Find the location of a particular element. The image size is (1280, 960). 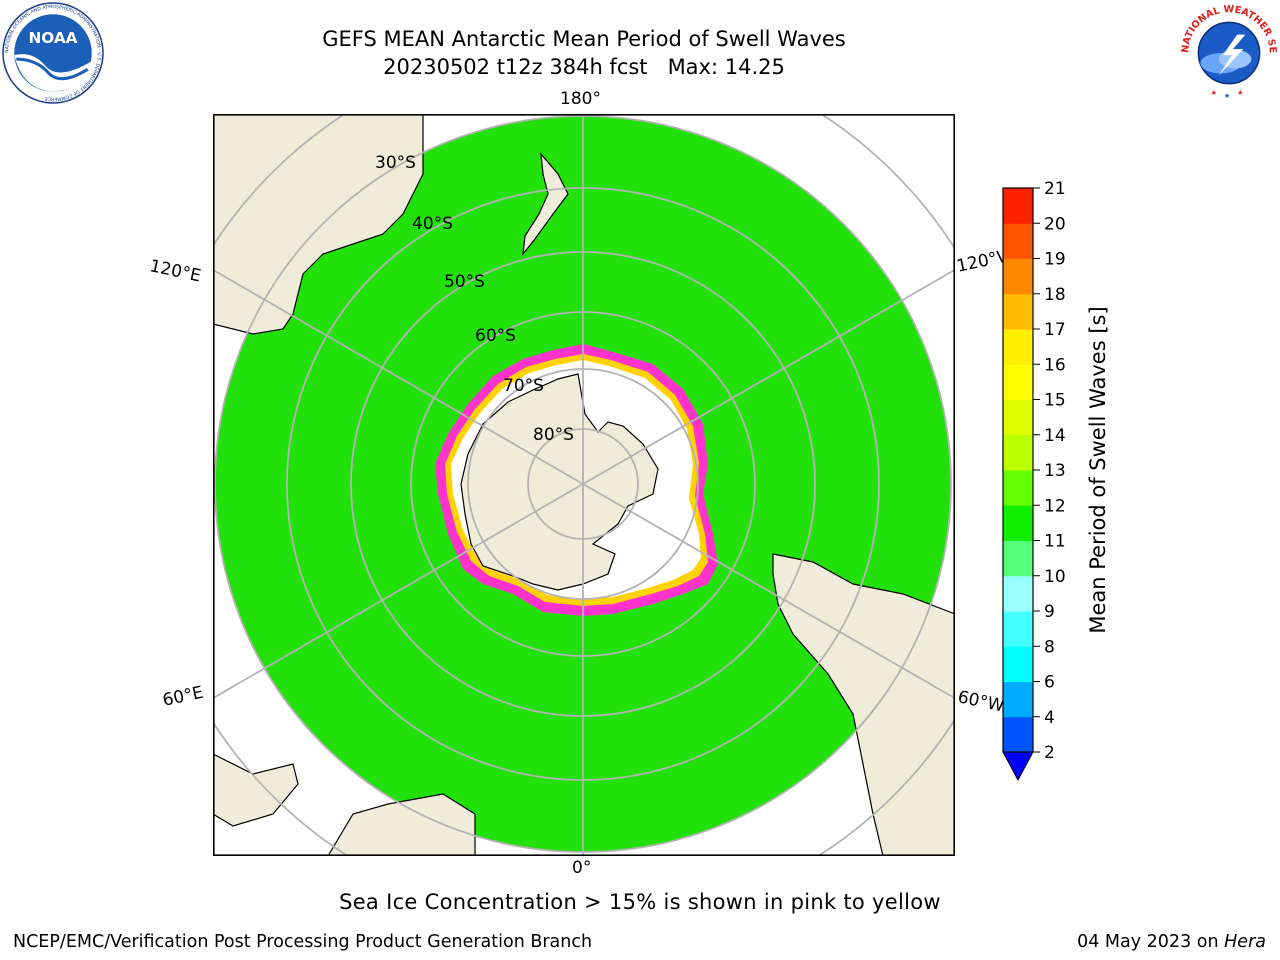

colorbar-tick-label: 9 is located at coordinates (1049, 612).